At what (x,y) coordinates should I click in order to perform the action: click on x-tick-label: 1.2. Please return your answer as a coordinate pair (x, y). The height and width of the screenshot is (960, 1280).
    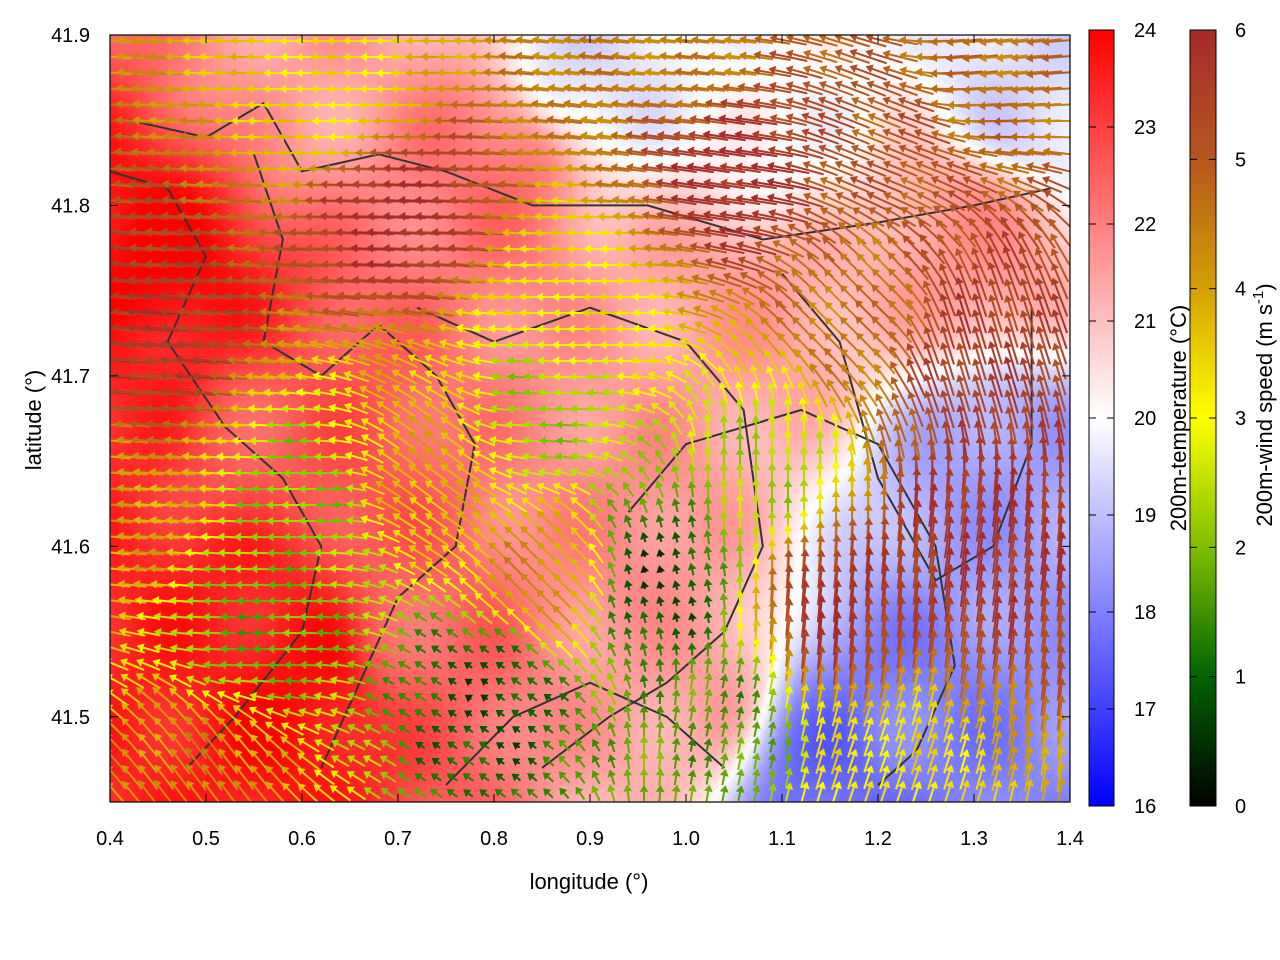
    Looking at the image, I should click on (878, 839).